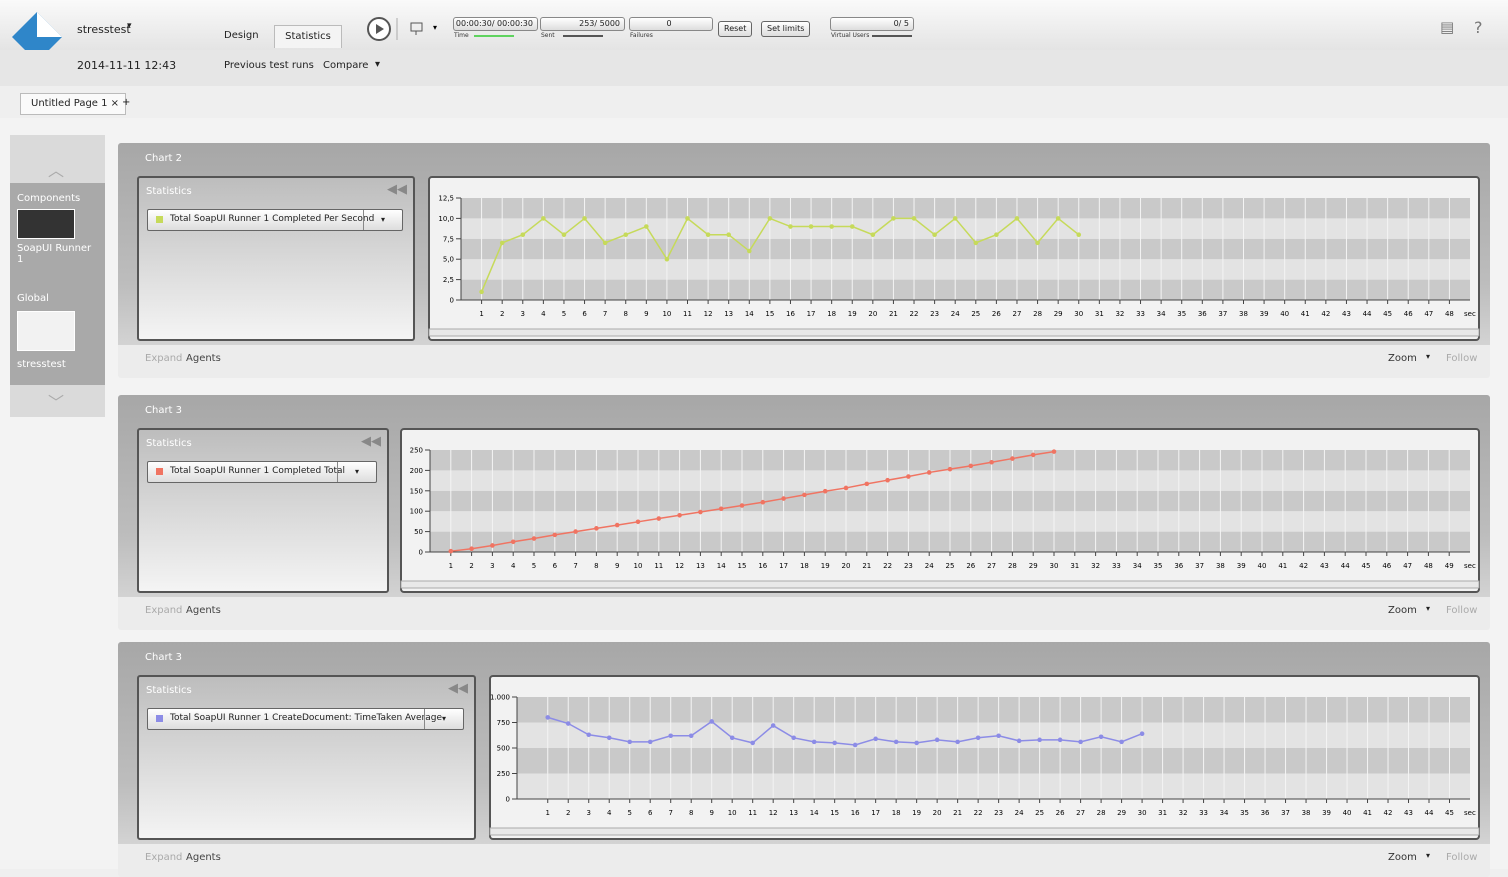  Describe the element at coordinates (494, 36) in the screenshot. I see `progress` at that location.